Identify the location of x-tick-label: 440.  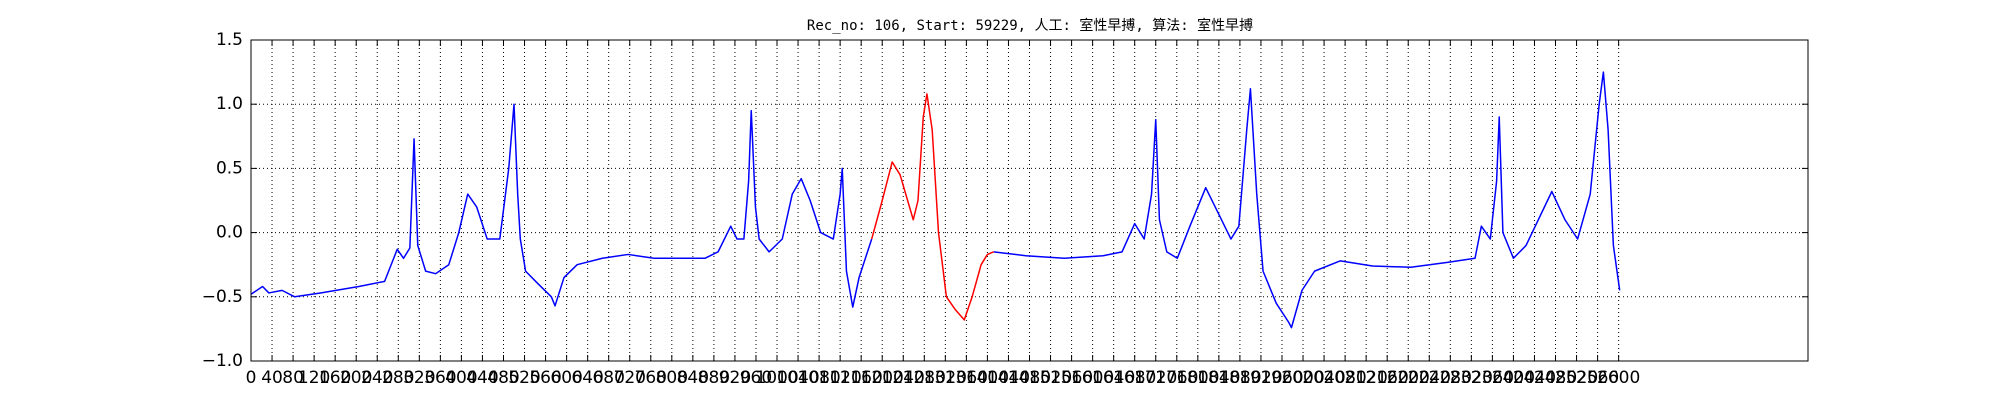
(482, 378).